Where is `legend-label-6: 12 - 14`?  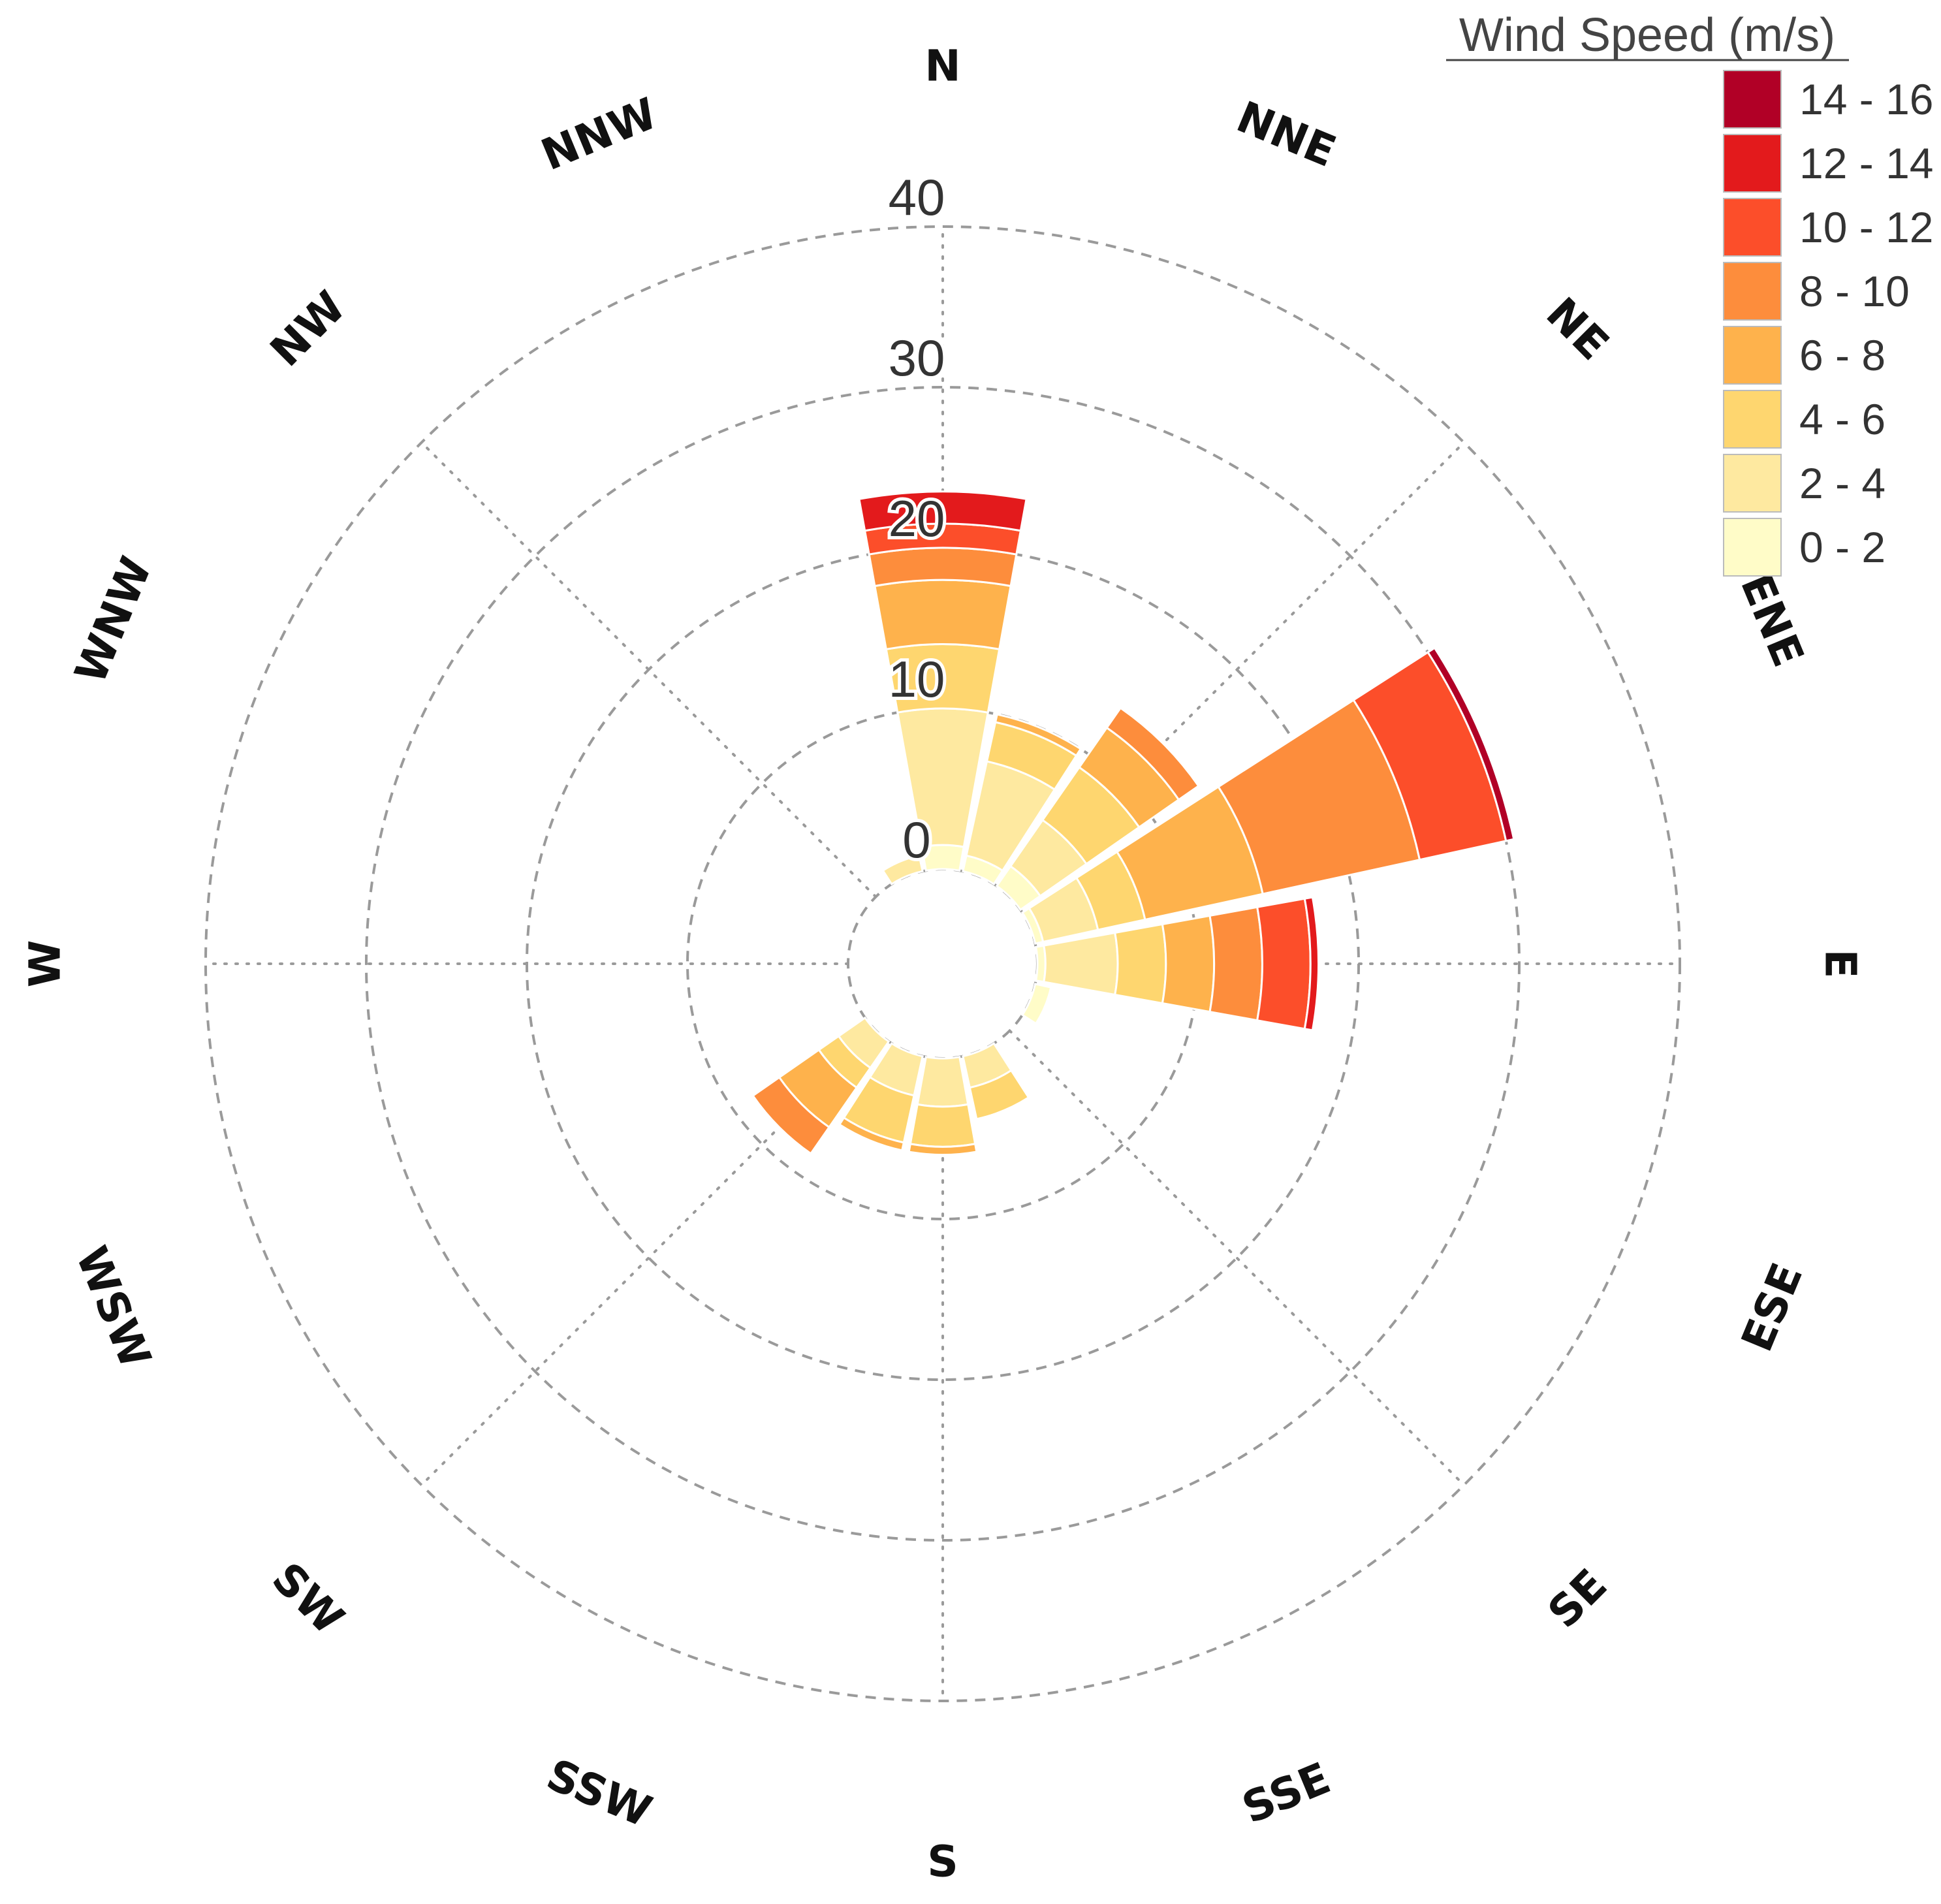 legend-label-6: 12 - 14 is located at coordinates (1866, 163).